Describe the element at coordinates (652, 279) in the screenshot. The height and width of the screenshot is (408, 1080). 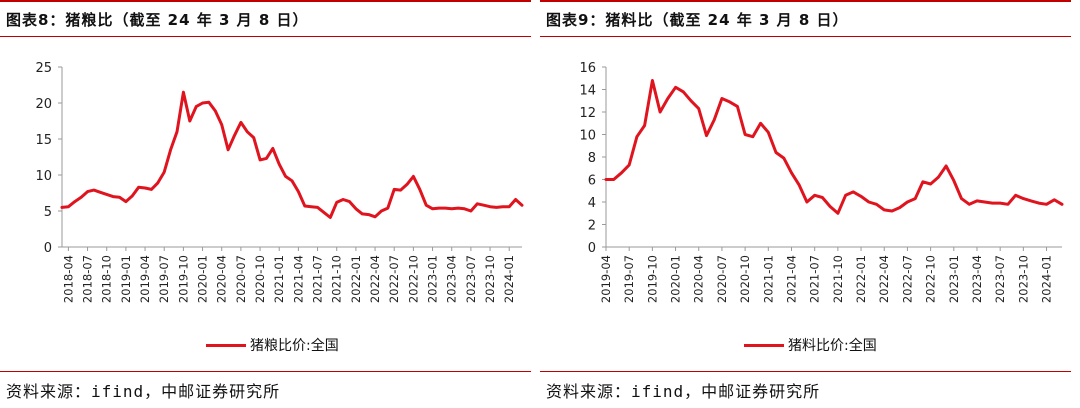
I see `x-tick-label: 2019-10` at that location.